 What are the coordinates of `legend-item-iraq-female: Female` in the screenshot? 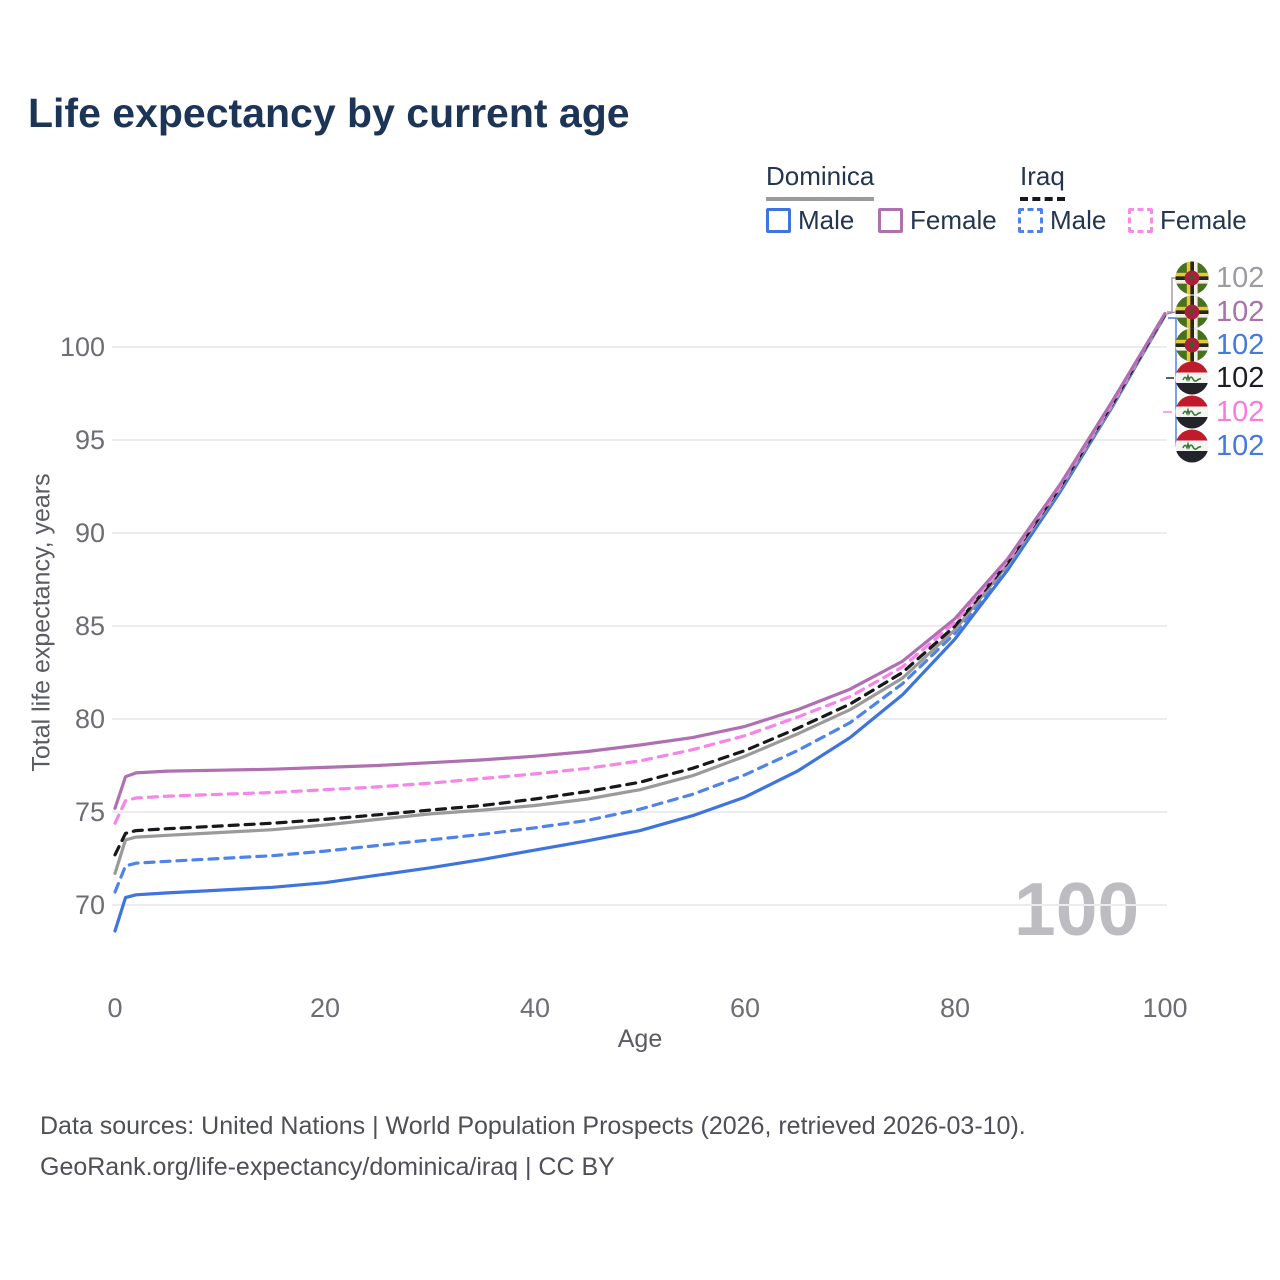 It's located at (1187, 220).